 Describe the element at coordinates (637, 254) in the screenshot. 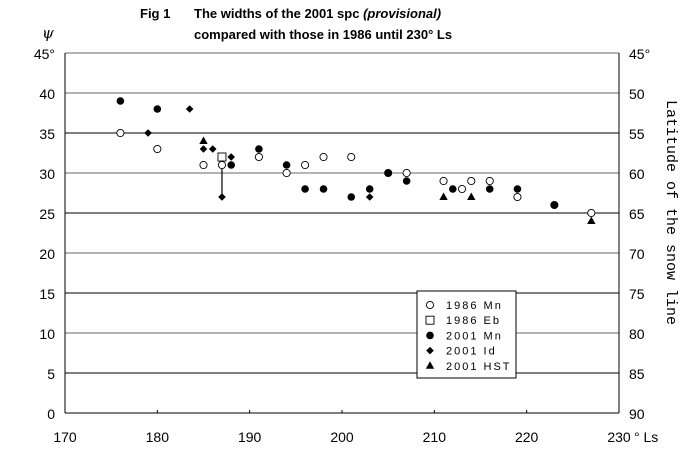

I see `y-right-tick-label: 70` at that location.